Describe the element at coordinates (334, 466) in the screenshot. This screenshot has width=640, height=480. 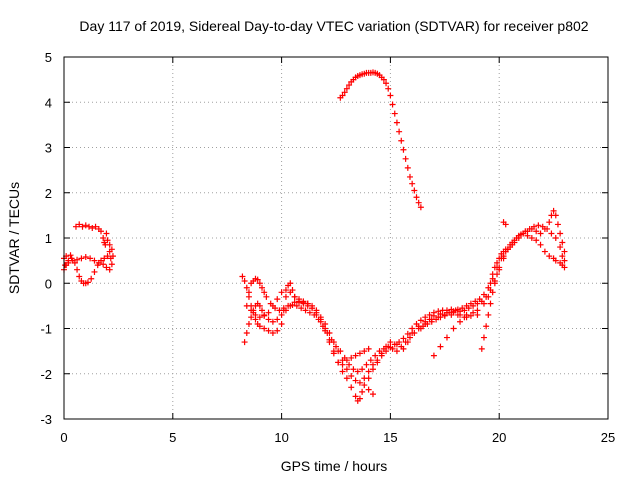
I see `x-axis-title: GPS time / hours` at that location.